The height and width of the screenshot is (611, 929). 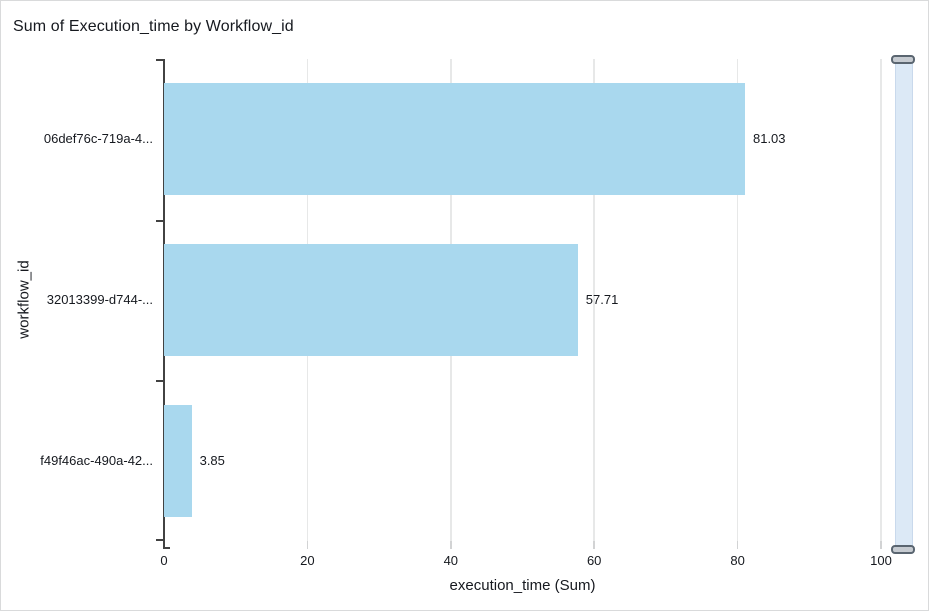 What do you see at coordinates (903, 549) in the screenshot?
I see `zoom-slider-handle-bottom` at bounding box center [903, 549].